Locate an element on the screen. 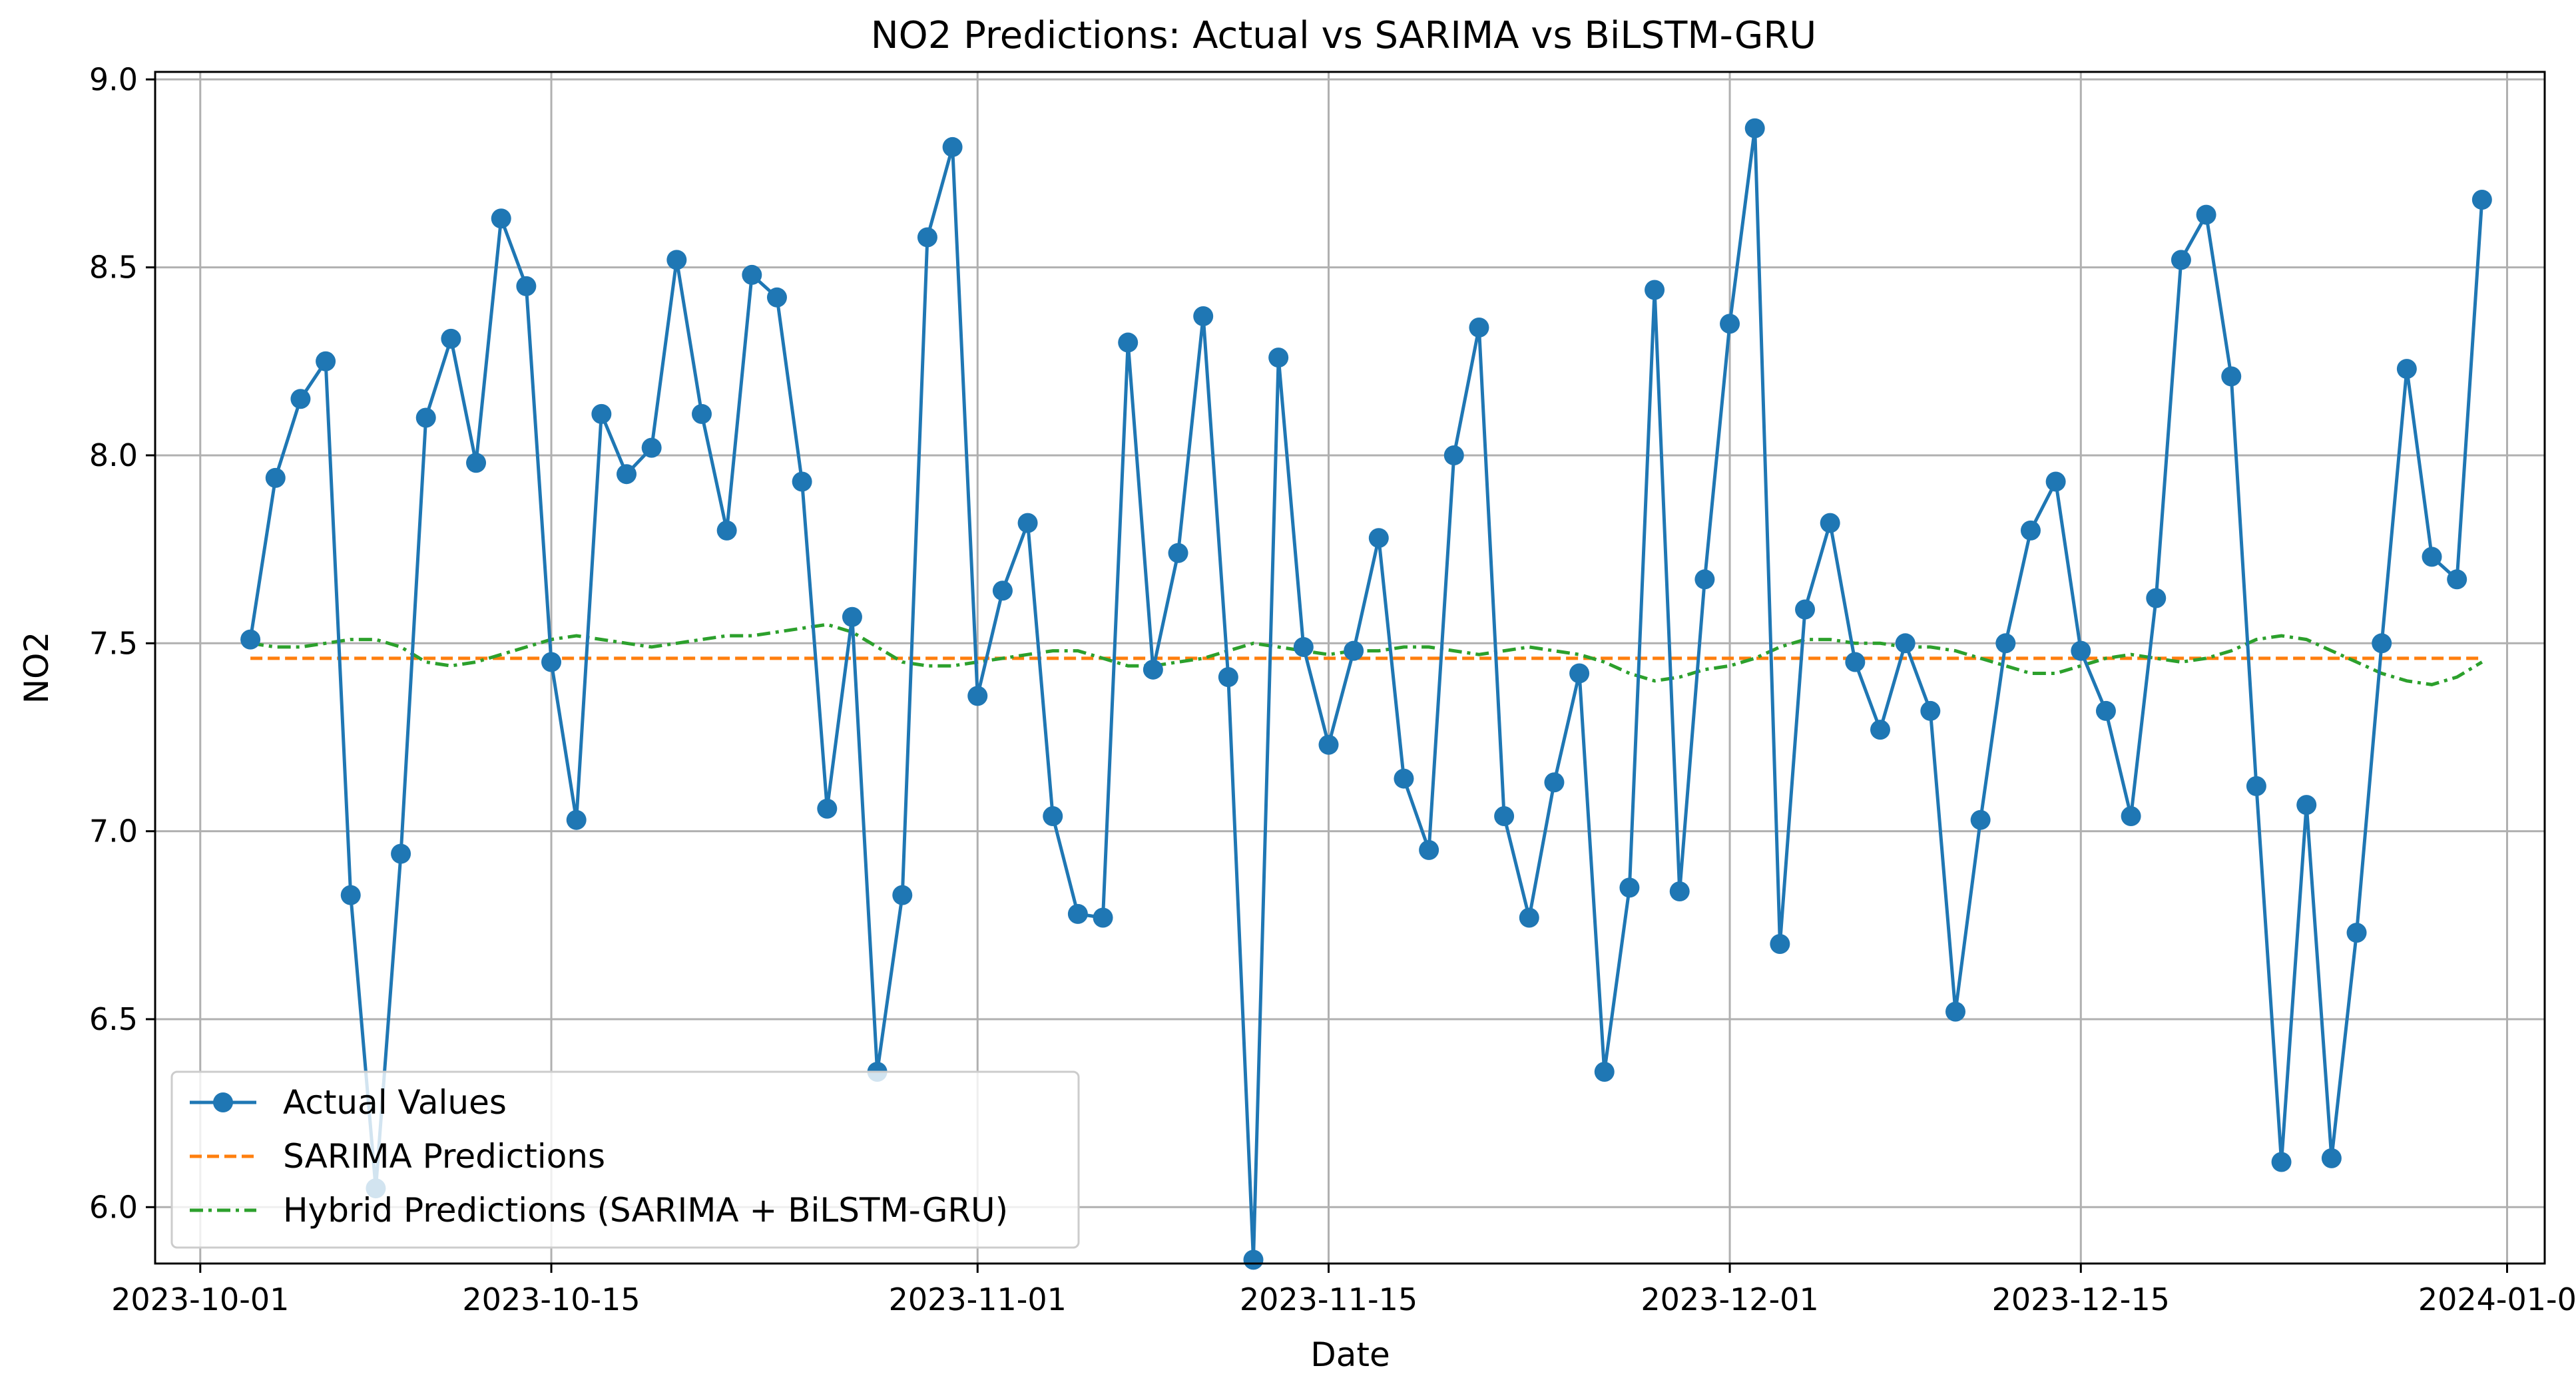 The image size is (2576, 1394). legend-sarima-label: SARIMA Predictions is located at coordinates (444, 1156).